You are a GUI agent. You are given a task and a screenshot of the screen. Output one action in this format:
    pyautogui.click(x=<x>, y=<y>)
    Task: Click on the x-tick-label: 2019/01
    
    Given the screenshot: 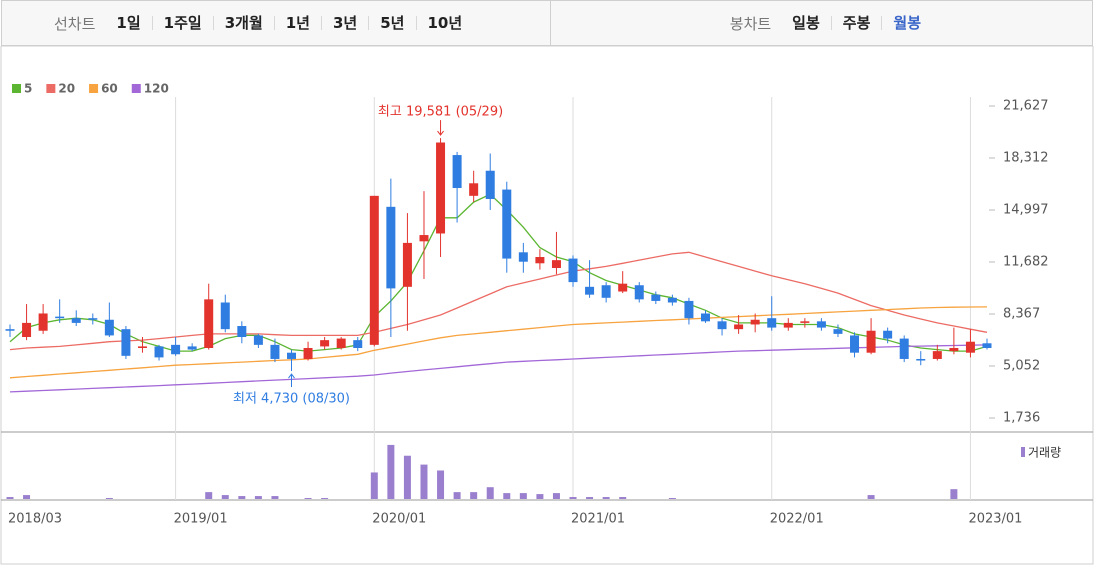 What is the action you would take?
    pyautogui.click(x=201, y=519)
    